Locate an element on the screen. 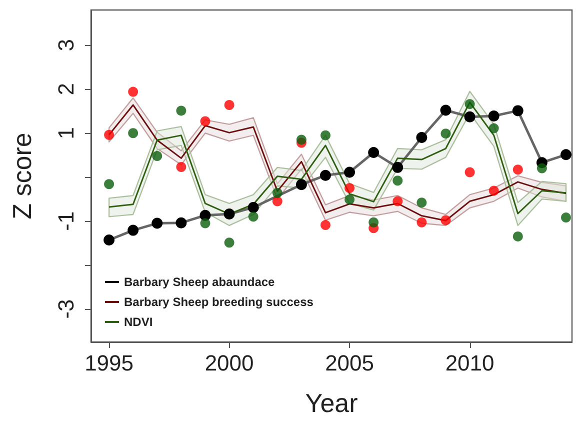  y-tick-label: -1 is located at coordinates (66, 221).